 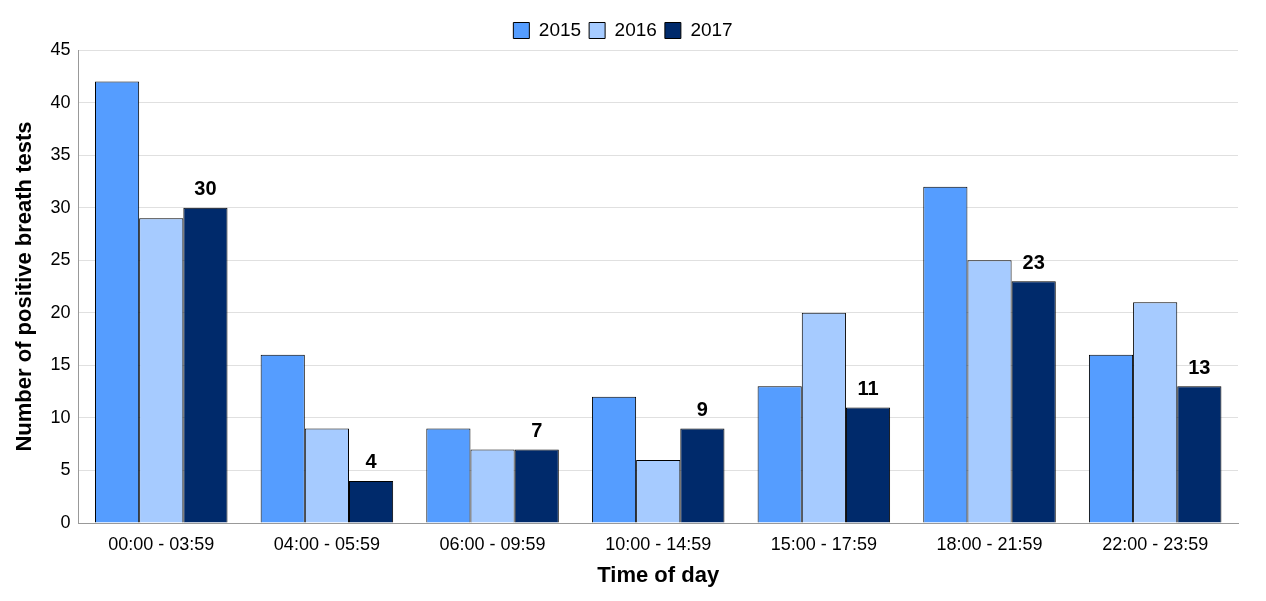 What do you see at coordinates (65, 469) in the screenshot?
I see `y-tick-label: 5` at bounding box center [65, 469].